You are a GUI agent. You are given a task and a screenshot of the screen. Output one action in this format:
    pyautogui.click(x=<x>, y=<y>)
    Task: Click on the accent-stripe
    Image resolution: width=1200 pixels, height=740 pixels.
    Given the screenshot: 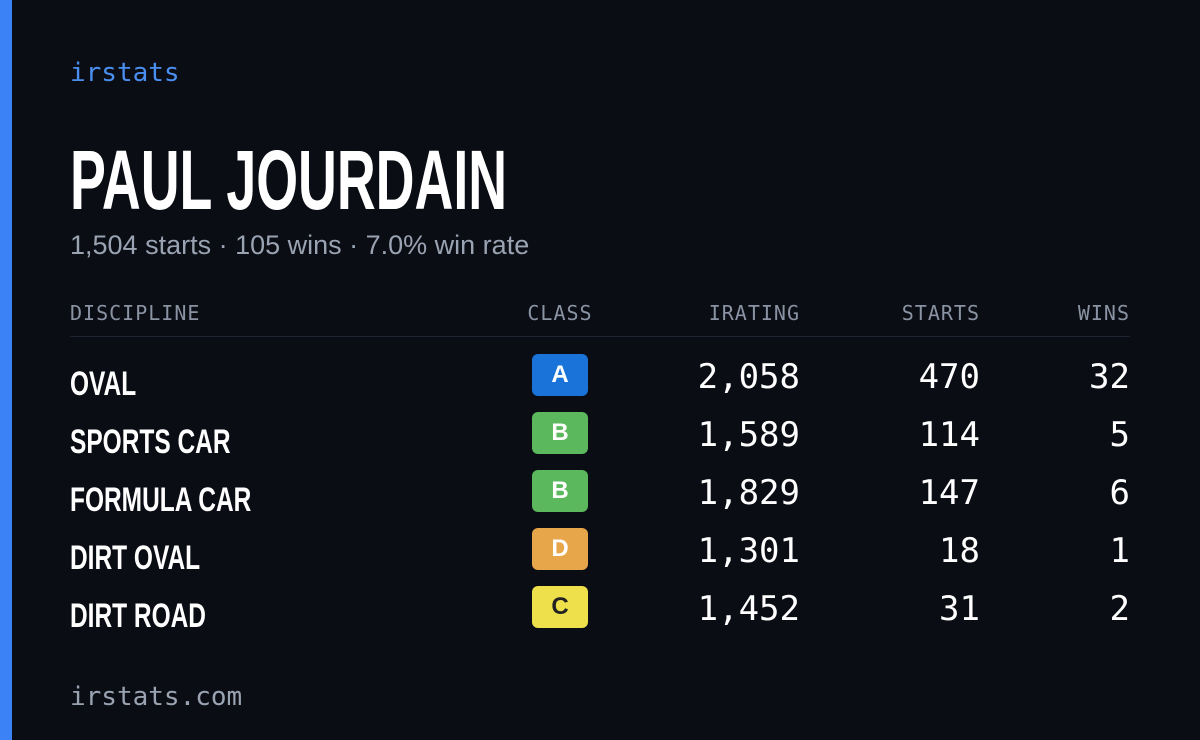 What is the action you would take?
    pyautogui.click(x=6, y=370)
    